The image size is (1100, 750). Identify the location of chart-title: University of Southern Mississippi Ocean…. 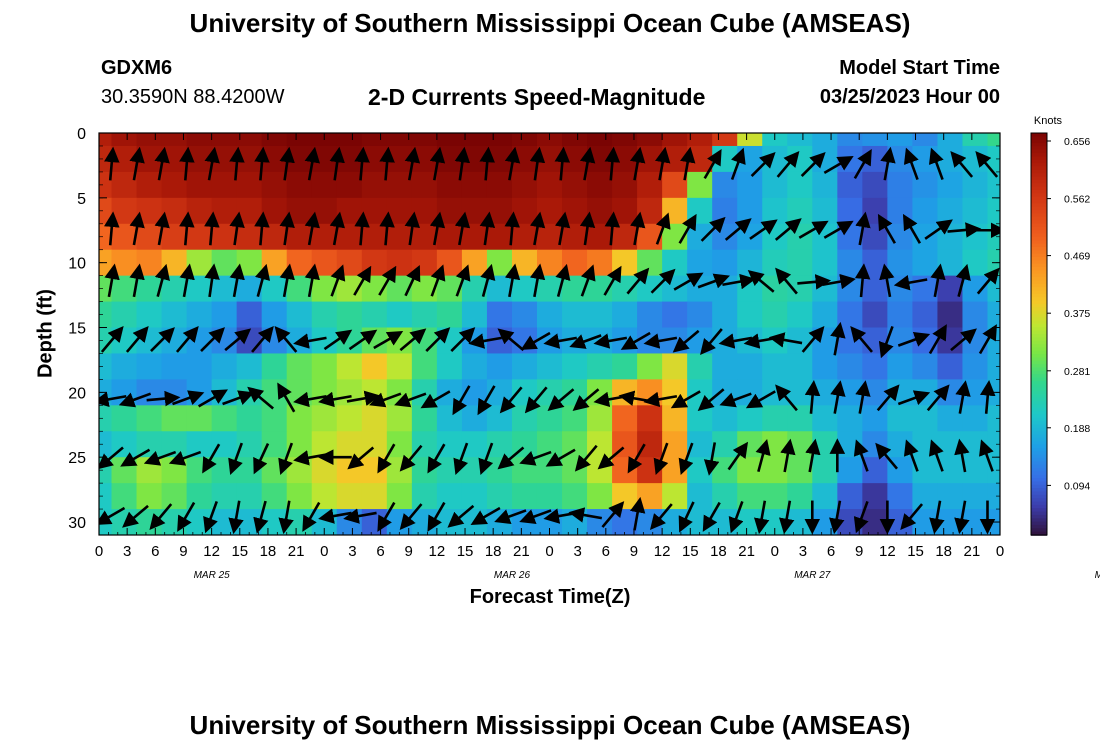
(550, 23).